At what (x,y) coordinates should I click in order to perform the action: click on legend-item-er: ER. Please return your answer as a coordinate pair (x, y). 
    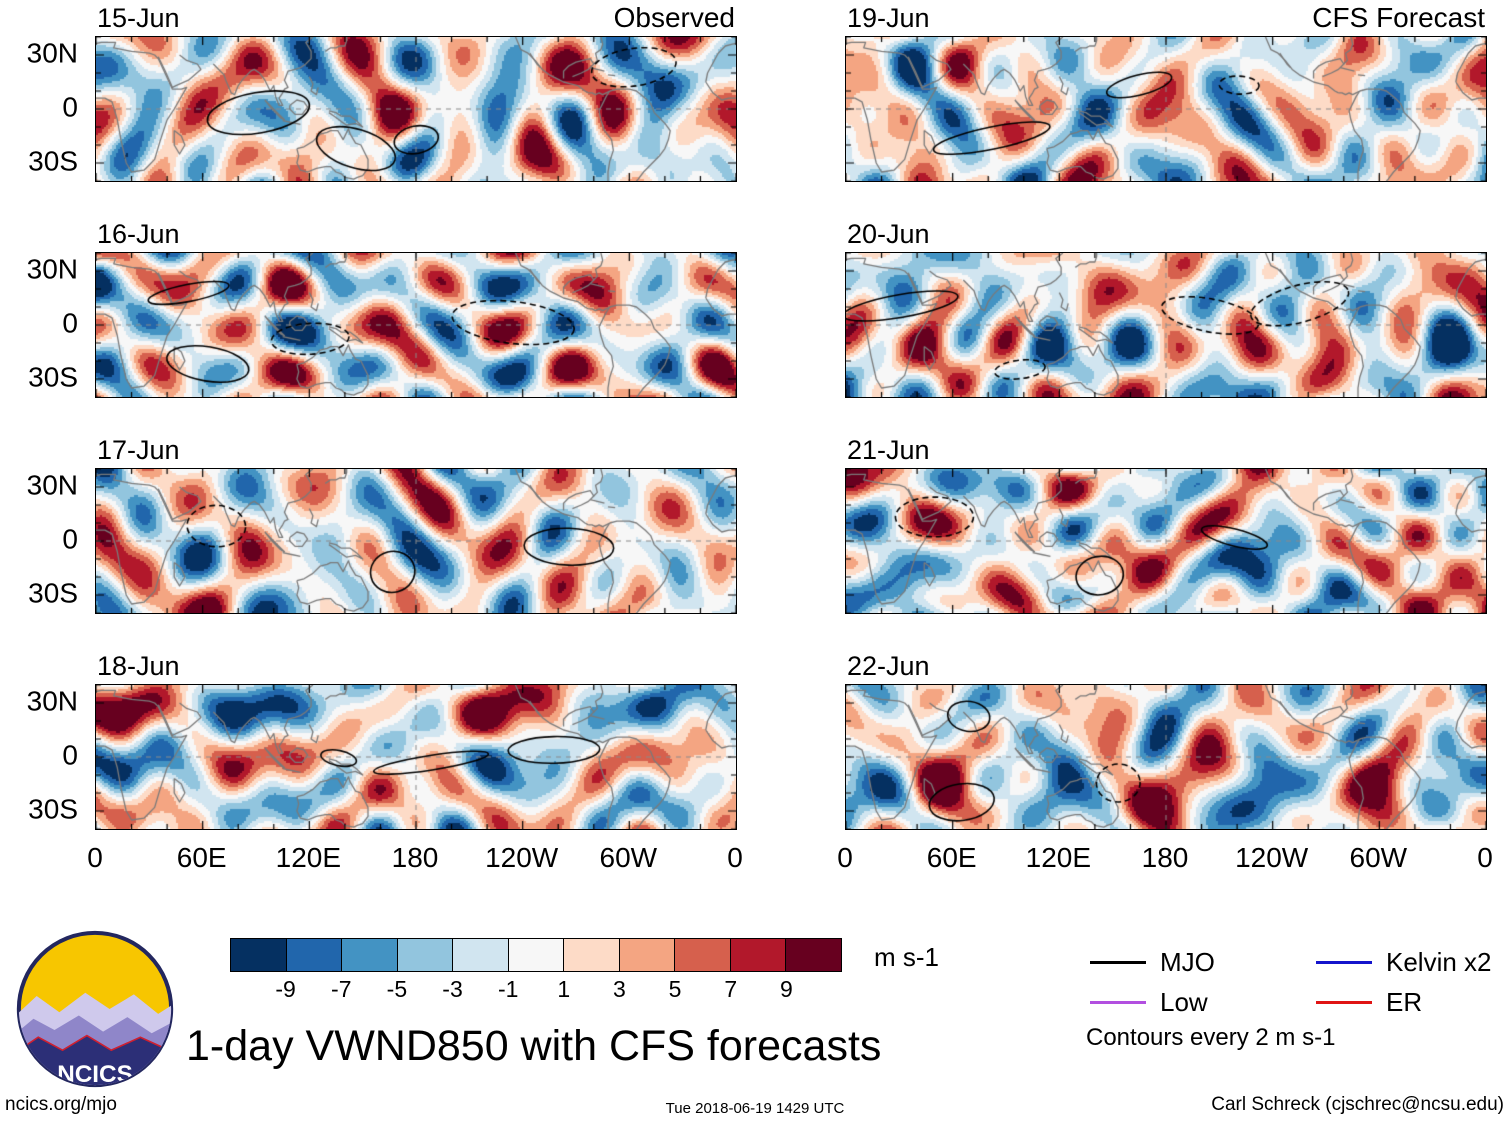
    Looking at the image, I should click on (1369, 1001).